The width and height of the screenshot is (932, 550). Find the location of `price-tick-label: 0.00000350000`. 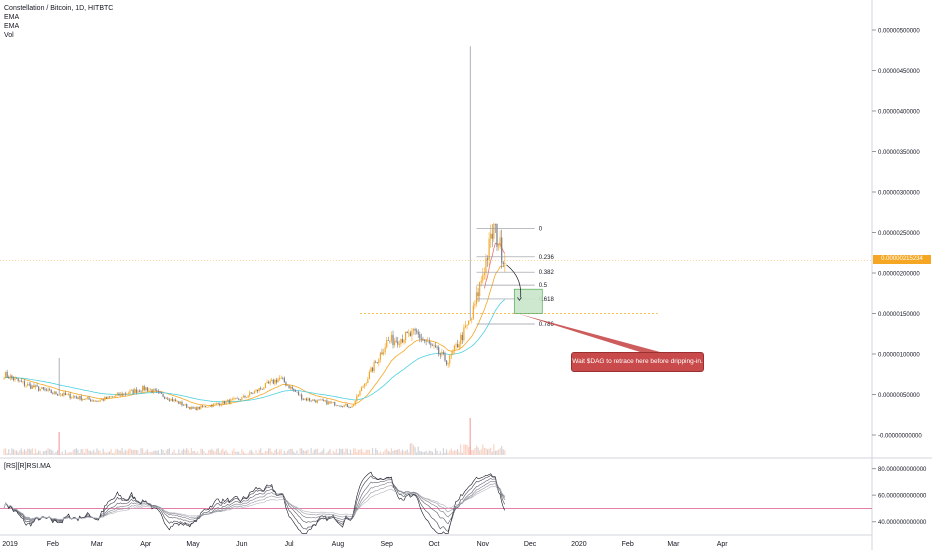

price-tick-label: 0.00000350000 is located at coordinates (899, 153).